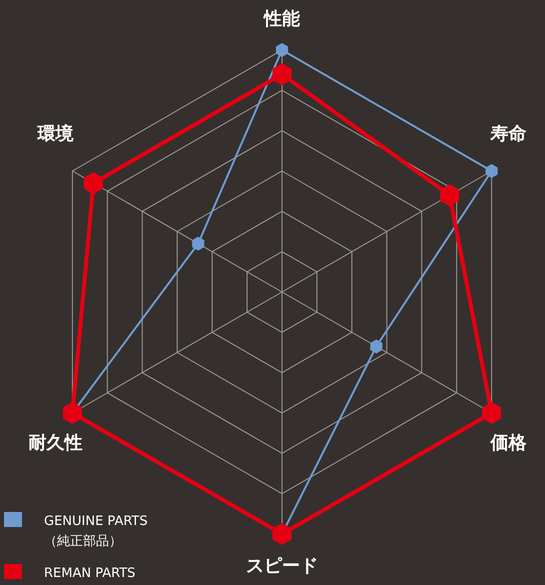  I want to click on legend-item: GENUINE PARTS（純正部品）, so click(76, 530).